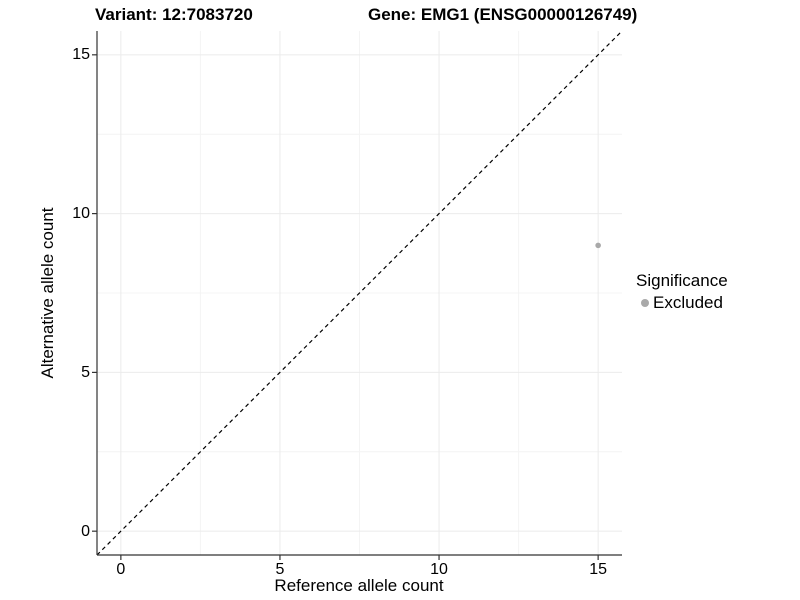 Image resolution: width=800 pixels, height=600 pixels. I want to click on y-tick-label: 5, so click(85, 372).